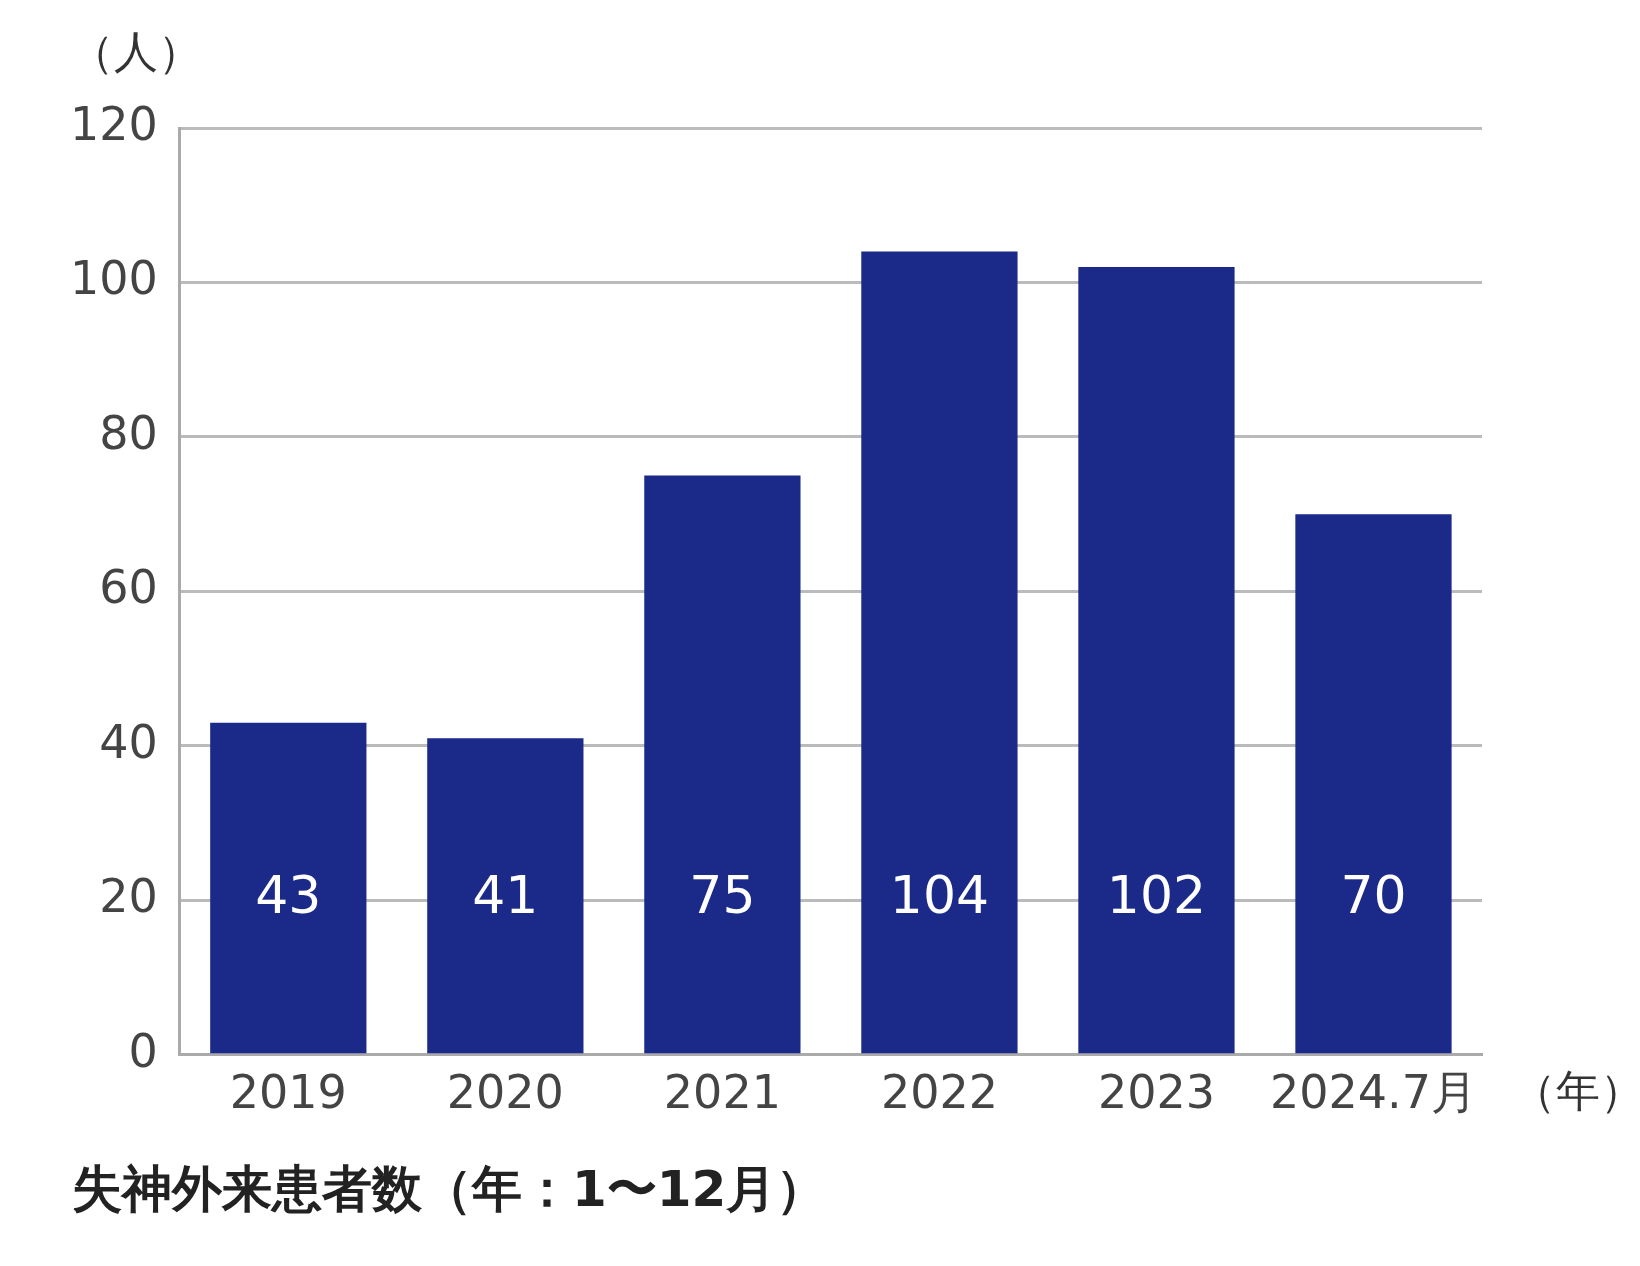 The image size is (1640, 1266). I want to click on data-label: 41, so click(505, 895).